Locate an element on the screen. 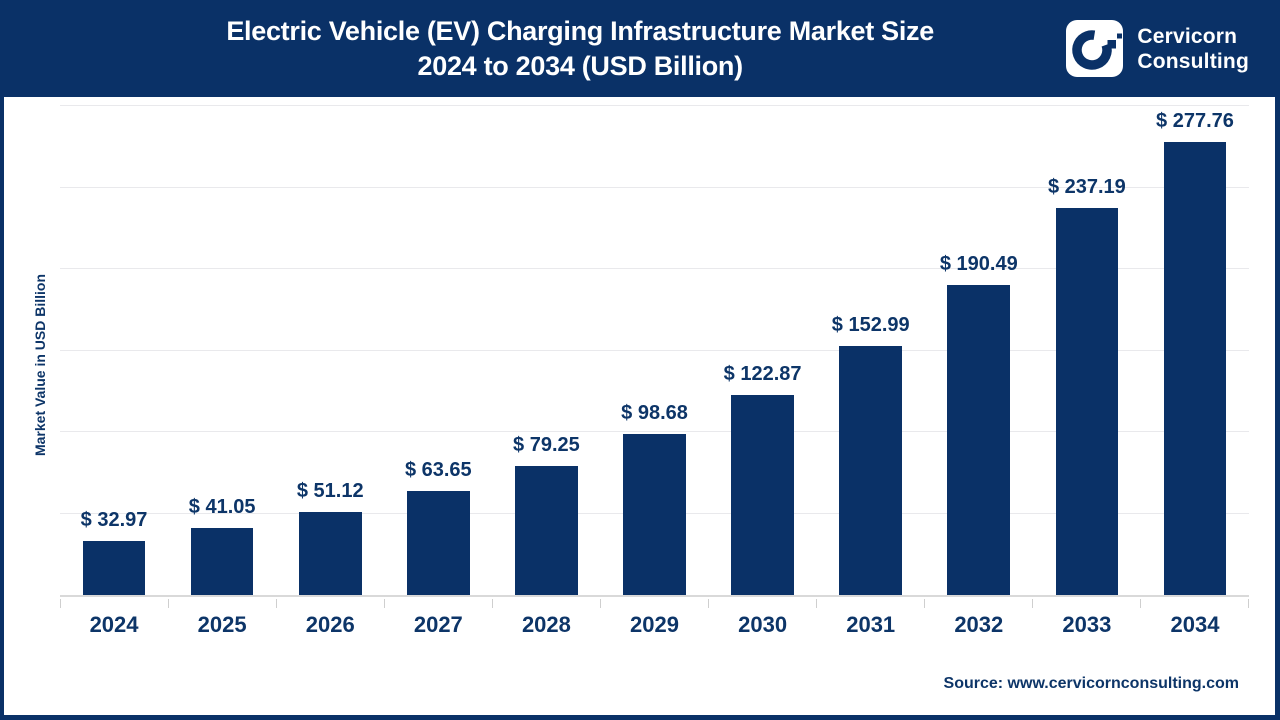  x-axis-label: 2031 is located at coordinates (871, 624).